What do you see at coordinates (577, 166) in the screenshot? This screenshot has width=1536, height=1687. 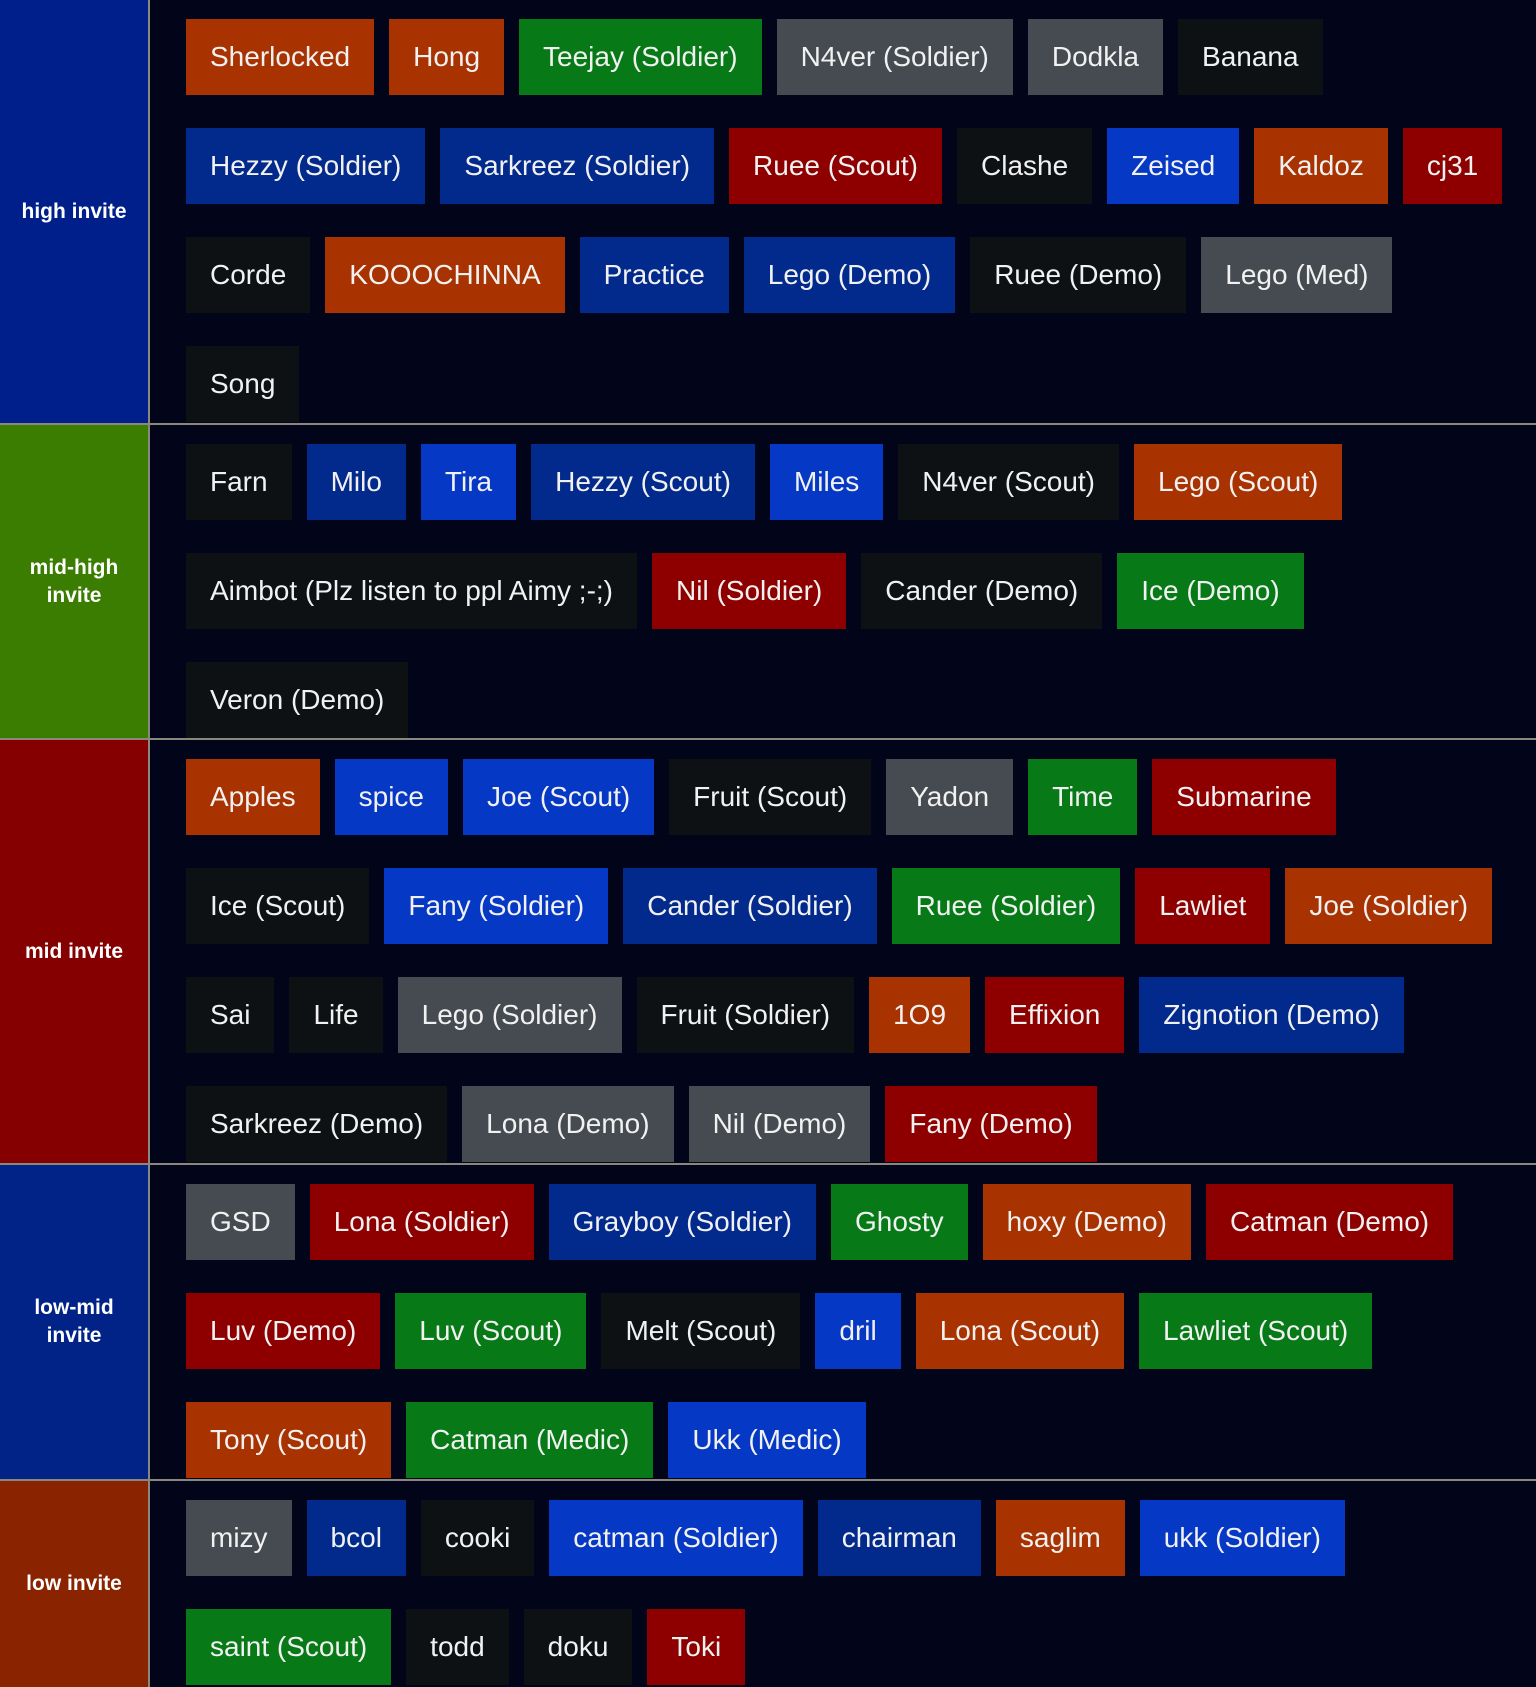 I see `tier-item: Sarkreez (Soldier)` at bounding box center [577, 166].